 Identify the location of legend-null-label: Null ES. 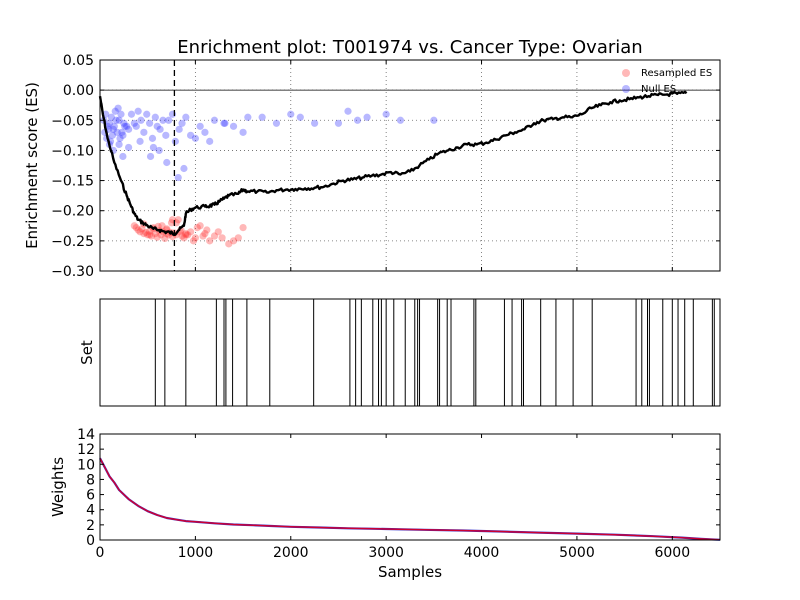
(658, 89).